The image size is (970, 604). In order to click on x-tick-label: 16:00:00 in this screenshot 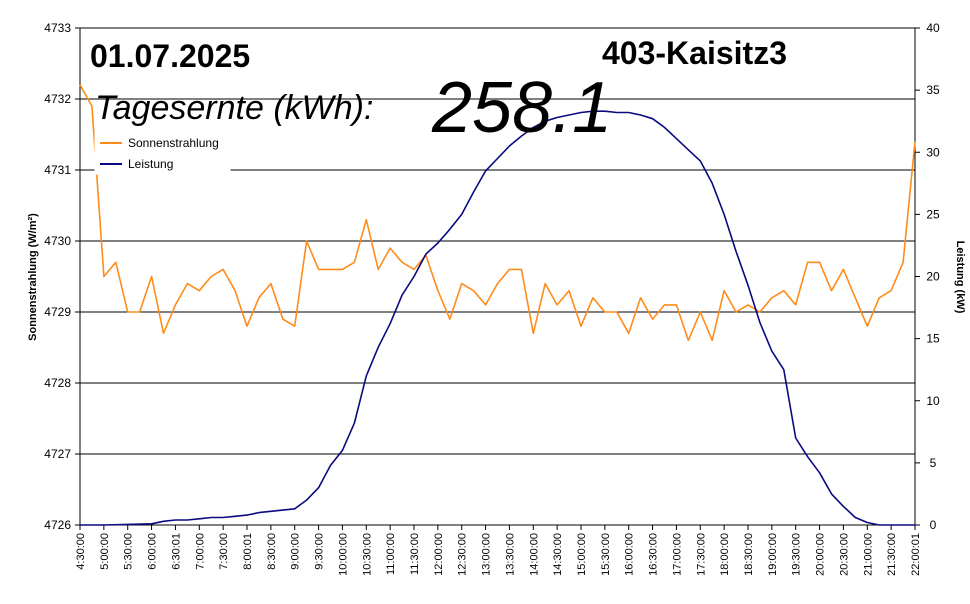, I will do `click(630, 554)`.